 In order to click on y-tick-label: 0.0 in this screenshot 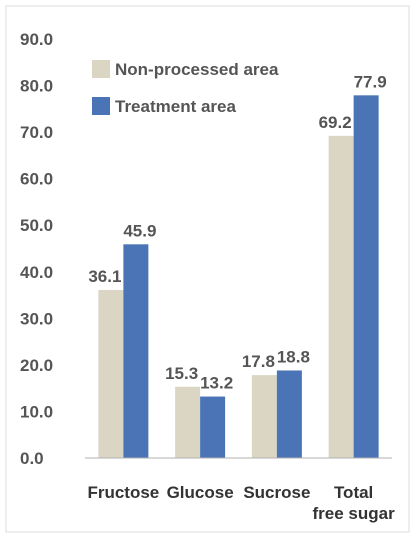, I will do `click(32, 458)`.